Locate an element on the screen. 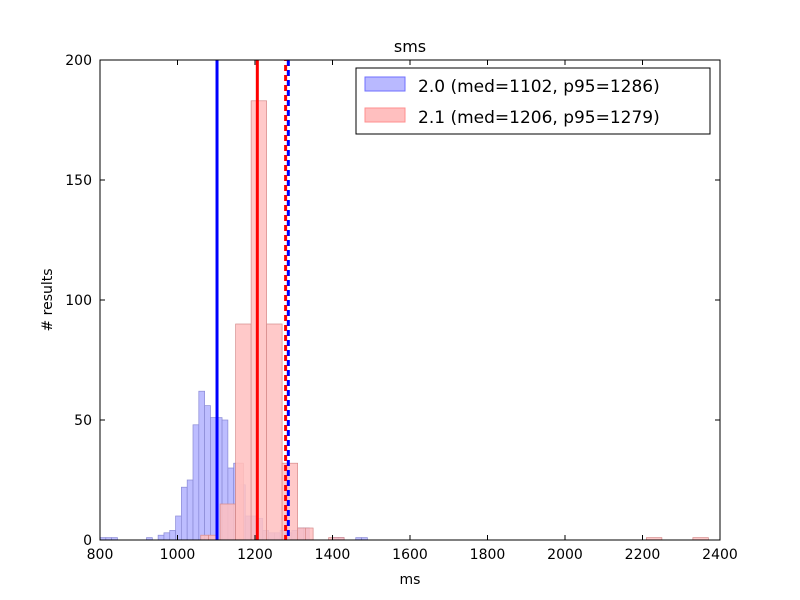 The height and width of the screenshot is (600, 800). legend-frame is located at coordinates (533, 101).